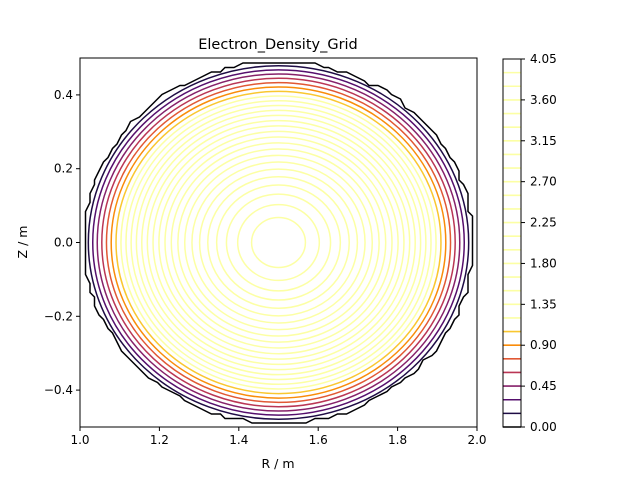 Image resolution: width=640 pixels, height=480 pixels. What do you see at coordinates (63, 95) in the screenshot?
I see `y-tick-label: 0.4` at bounding box center [63, 95].